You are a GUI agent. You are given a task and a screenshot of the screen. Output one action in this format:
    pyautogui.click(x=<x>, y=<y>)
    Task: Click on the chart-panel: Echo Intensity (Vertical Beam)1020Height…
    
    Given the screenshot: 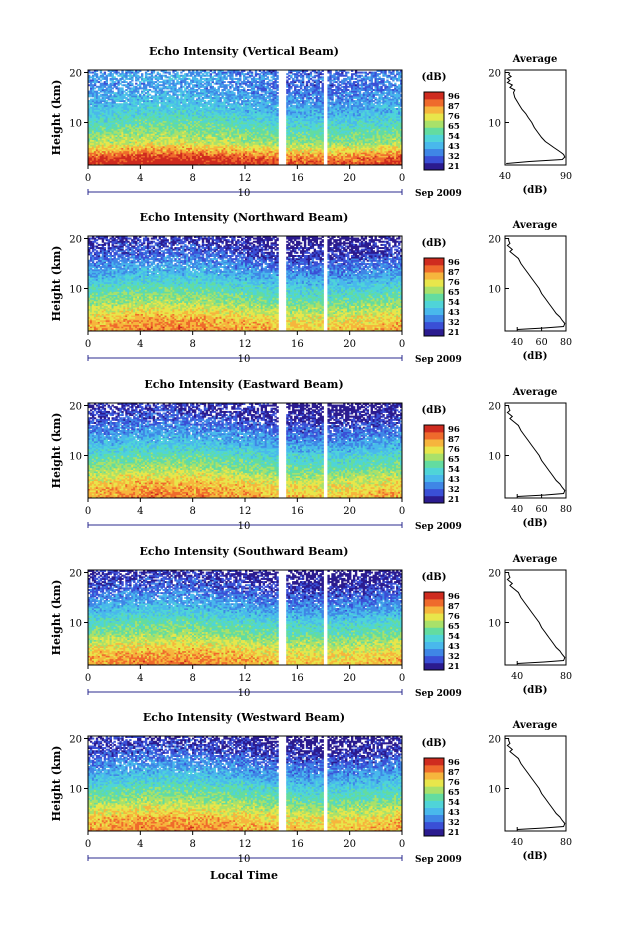 What is the action you would take?
    pyautogui.click(x=311, y=122)
    